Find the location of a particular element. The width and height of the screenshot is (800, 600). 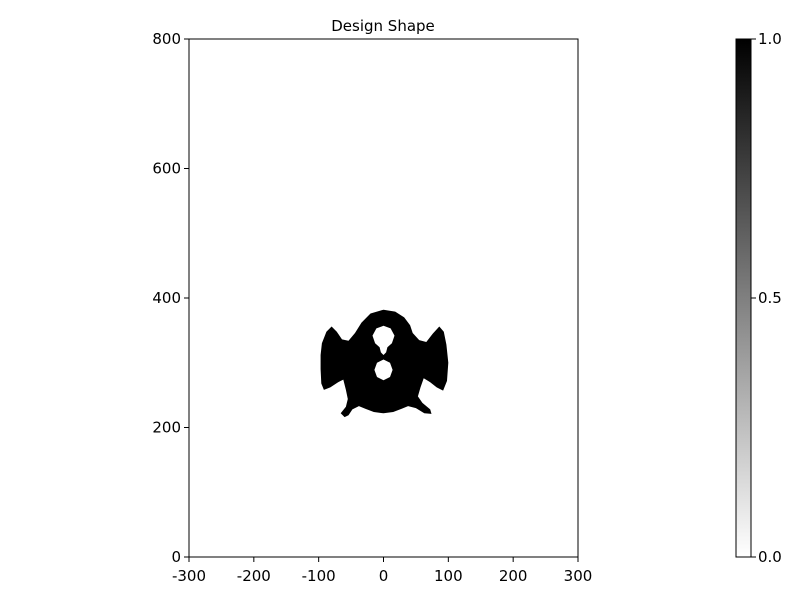

y-tick-label: 200 is located at coordinates (166, 428).